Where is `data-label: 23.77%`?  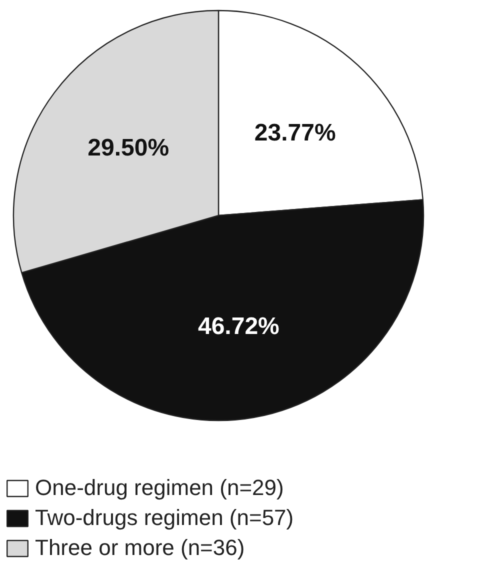
data-label: 23.77% is located at coordinates (295, 132).